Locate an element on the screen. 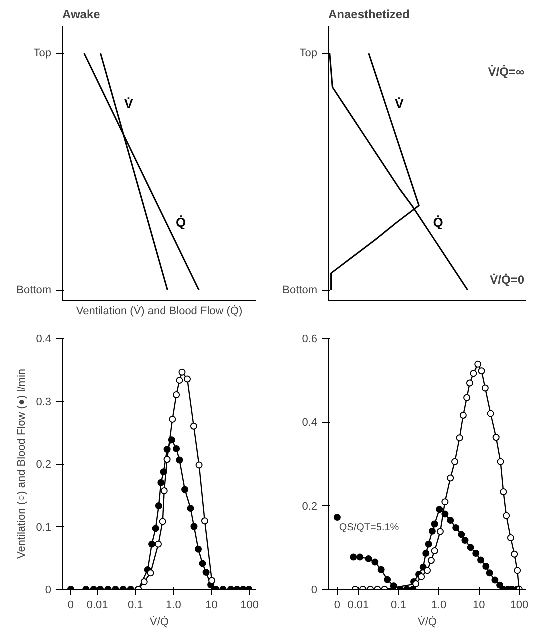 The width and height of the screenshot is (543, 631). y-tick-label: 0.1 is located at coordinates (44, 528).